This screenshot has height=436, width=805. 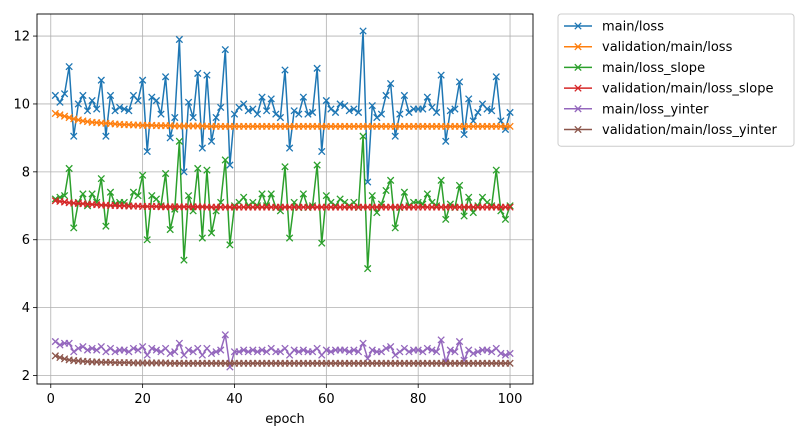 I want to click on legend-label: main/loss_slope, so click(x=653, y=68).